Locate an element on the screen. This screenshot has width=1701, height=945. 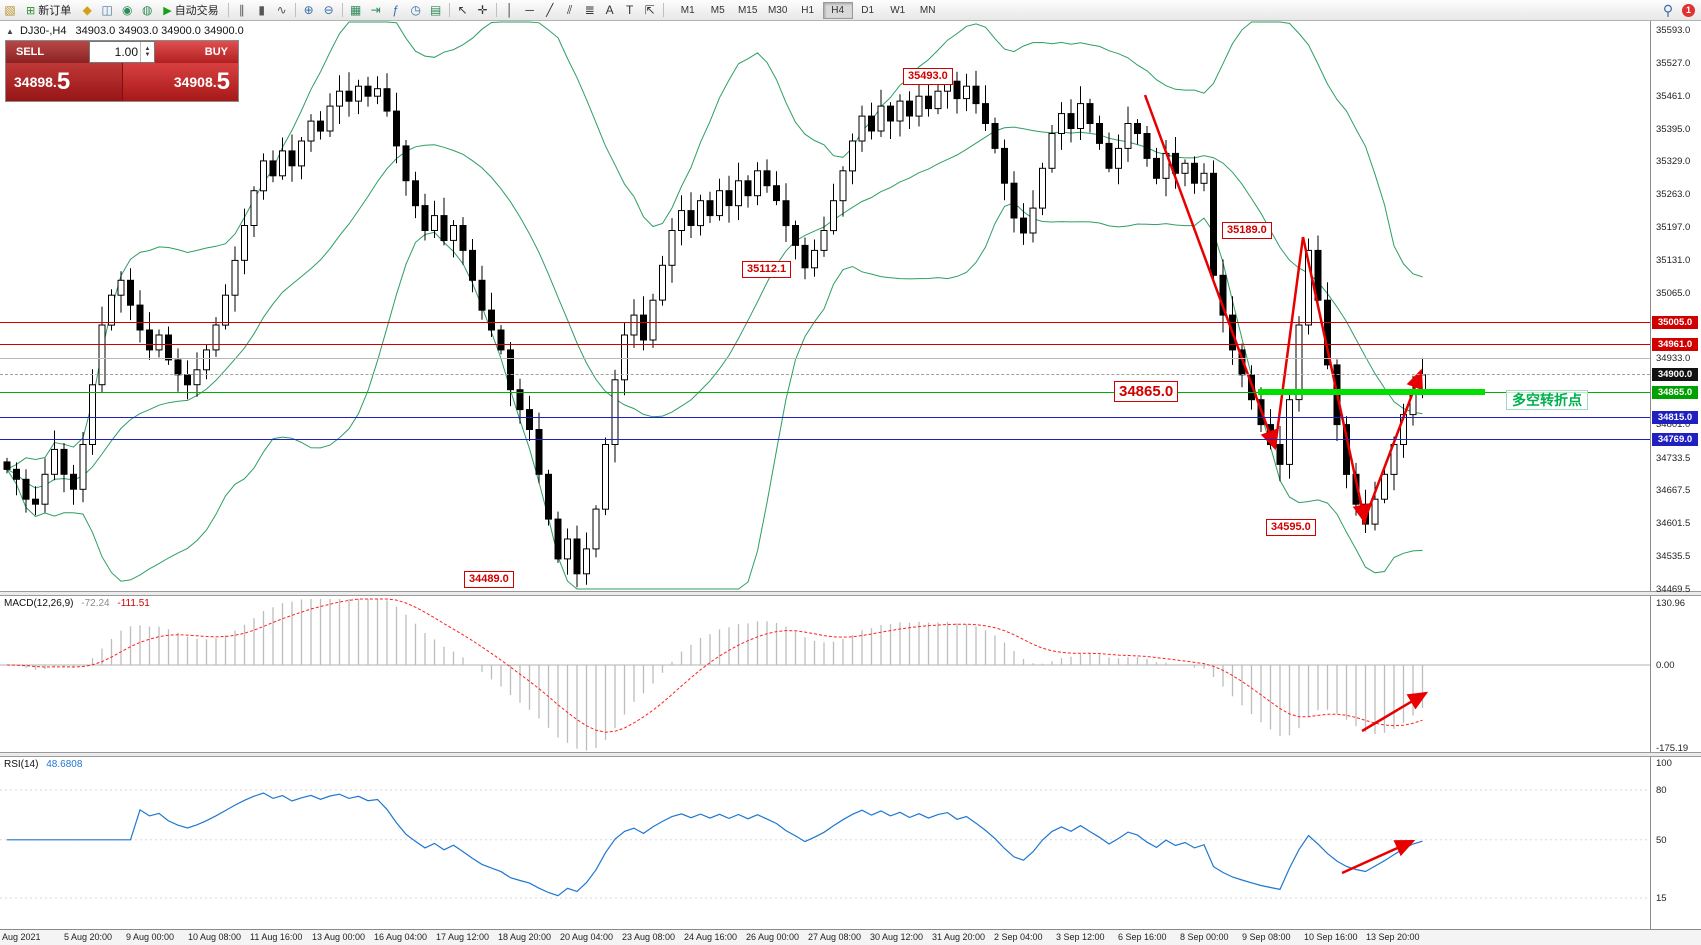
sell-price: 34898. 5 is located at coordinates (64, 82).